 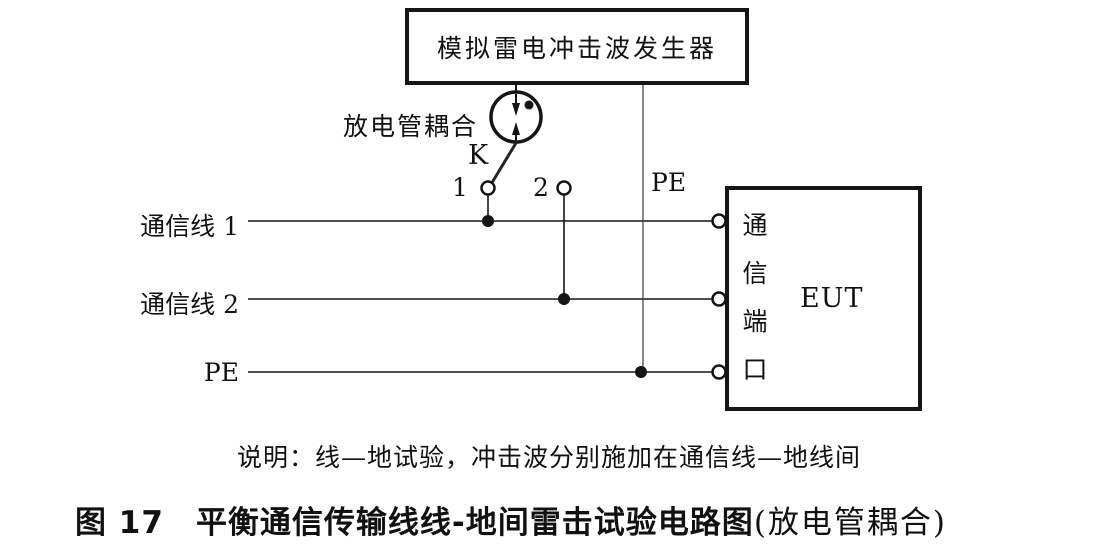 What do you see at coordinates (541, 187) in the screenshot?
I see `switch-position-2-label: 2` at bounding box center [541, 187].